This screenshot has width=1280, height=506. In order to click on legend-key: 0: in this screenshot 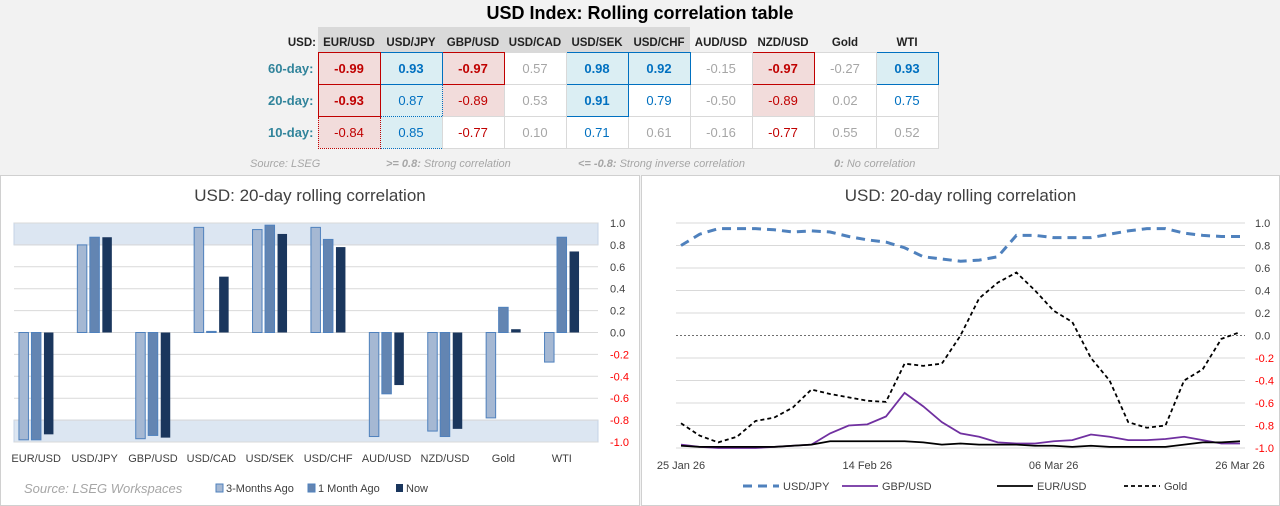, I will do `click(839, 164)`.